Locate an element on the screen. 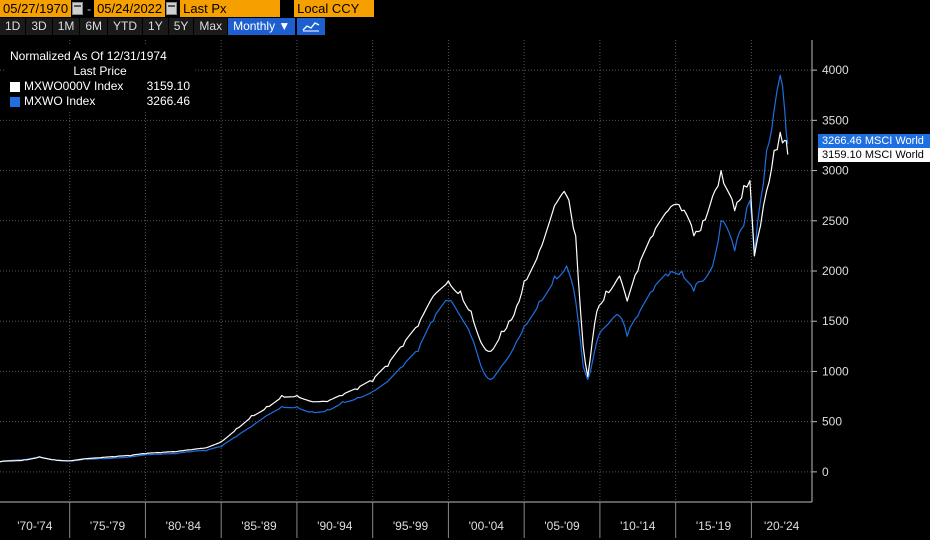  last-value-tag-text: 3266.46 MSCI World is located at coordinates (873, 141).